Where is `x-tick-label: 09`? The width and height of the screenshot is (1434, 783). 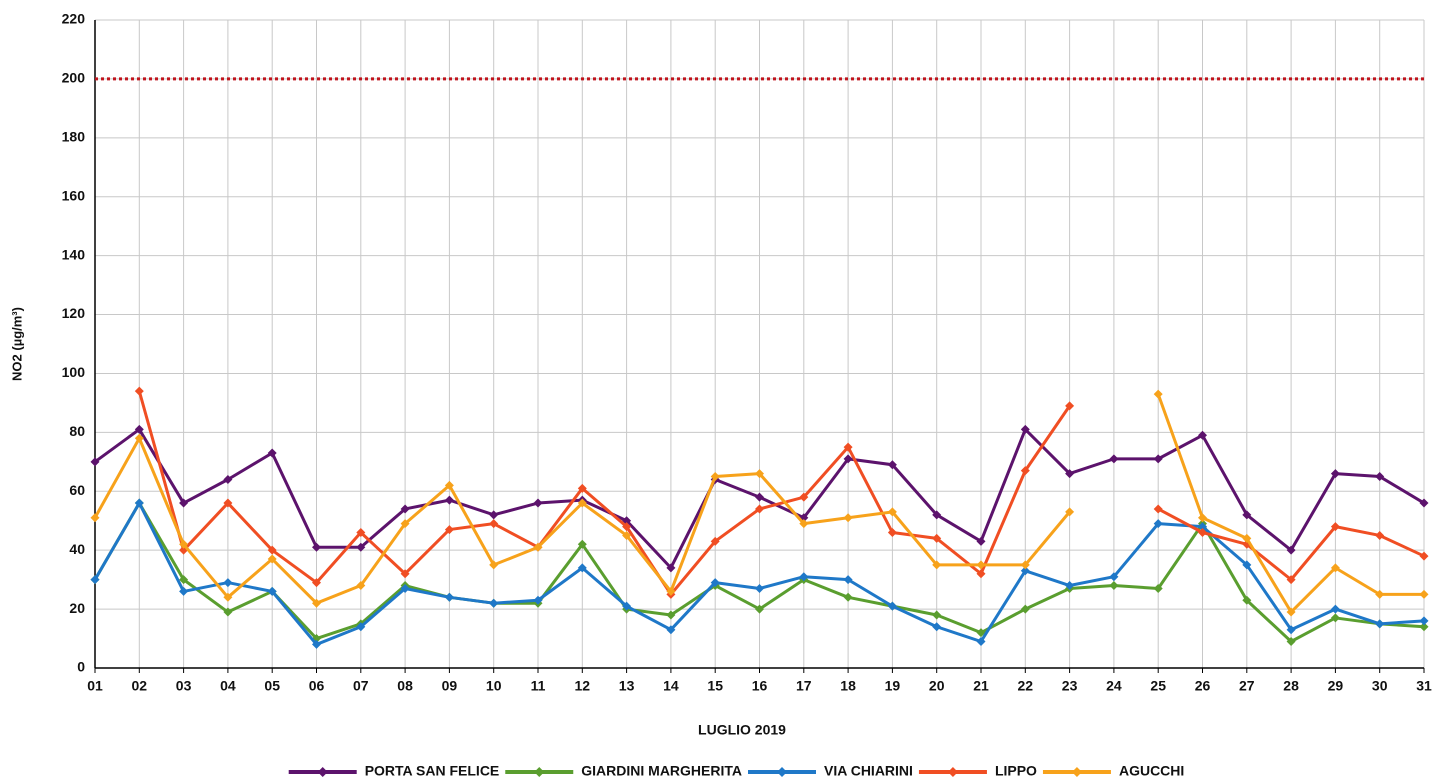 x-tick-label: 09 is located at coordinates (450, 686).